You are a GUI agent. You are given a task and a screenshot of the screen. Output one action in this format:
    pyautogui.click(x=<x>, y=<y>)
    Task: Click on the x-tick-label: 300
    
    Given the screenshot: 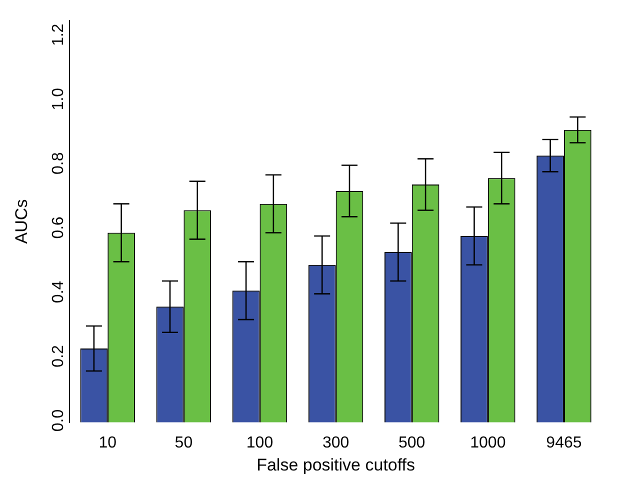 What is the action you would take?
    pyautogui.click(x=336, y=443)
    